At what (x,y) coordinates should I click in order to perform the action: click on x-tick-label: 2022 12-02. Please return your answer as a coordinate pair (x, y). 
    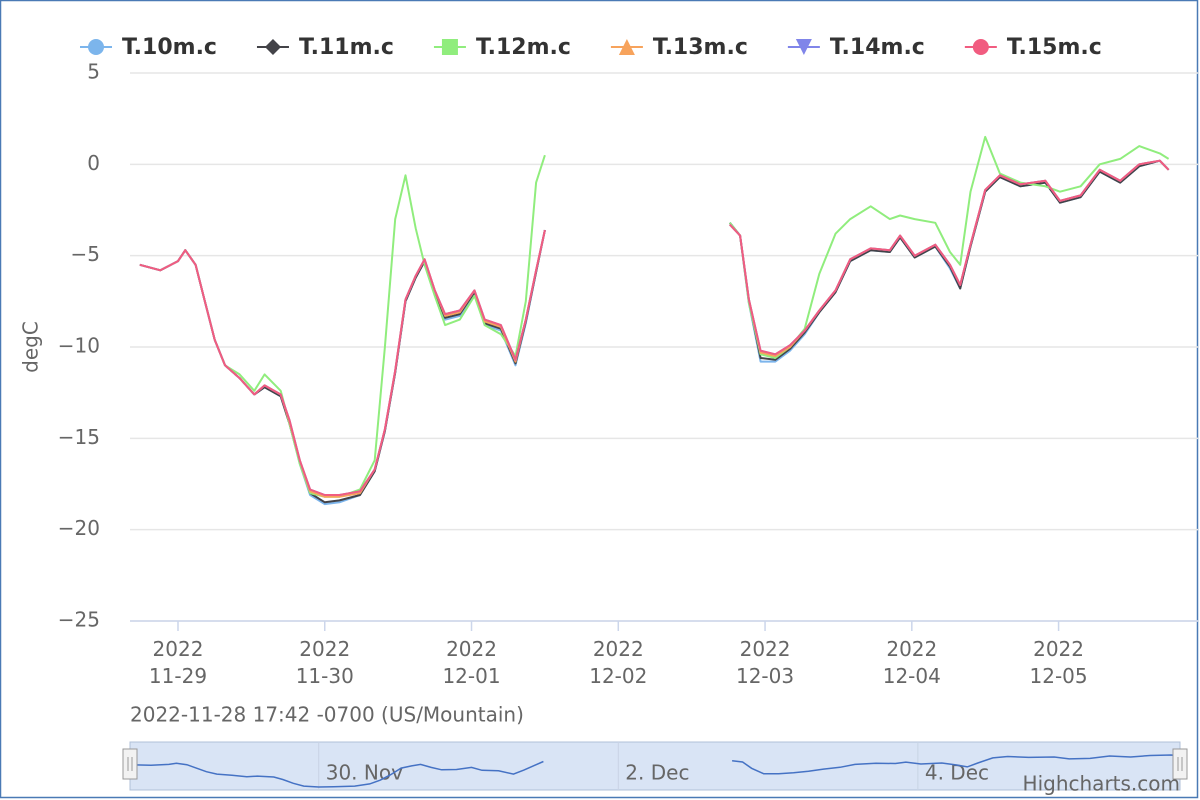
    Looking at the image, I should click on (618, 662).